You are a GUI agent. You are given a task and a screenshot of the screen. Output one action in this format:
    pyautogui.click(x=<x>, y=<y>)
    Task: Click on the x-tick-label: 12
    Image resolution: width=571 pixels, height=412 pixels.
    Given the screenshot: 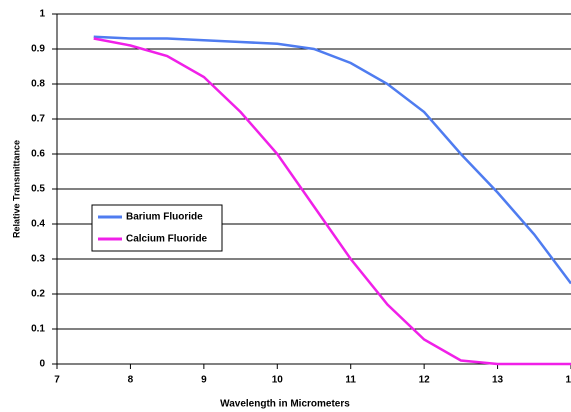 What is the action you would take?
    pyautogui.click(x=425, y=380)
    